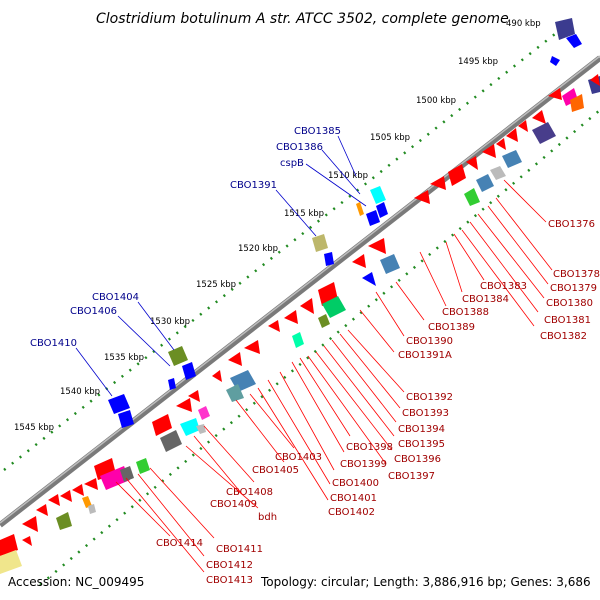 This screenshot has height=600, width=600. What do you see at coordinates (421, 429) in the screenshot?
I see `gene-label: CBO1394` at bounding box center [421, 429].